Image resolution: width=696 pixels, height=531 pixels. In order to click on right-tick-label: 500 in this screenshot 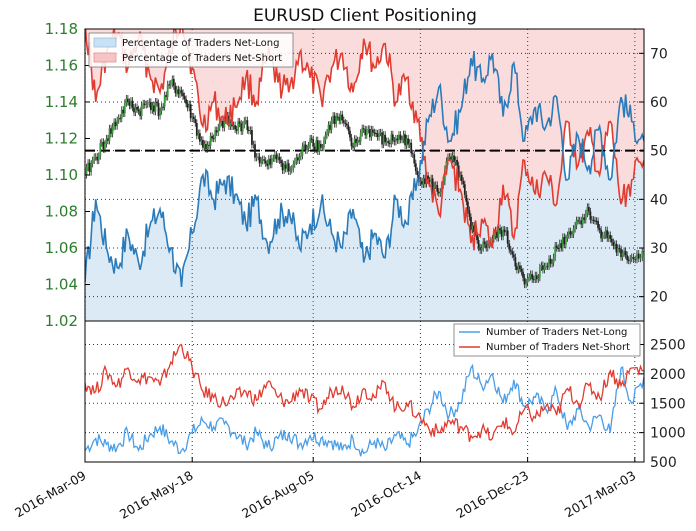, I will do `click(663, 463)`.